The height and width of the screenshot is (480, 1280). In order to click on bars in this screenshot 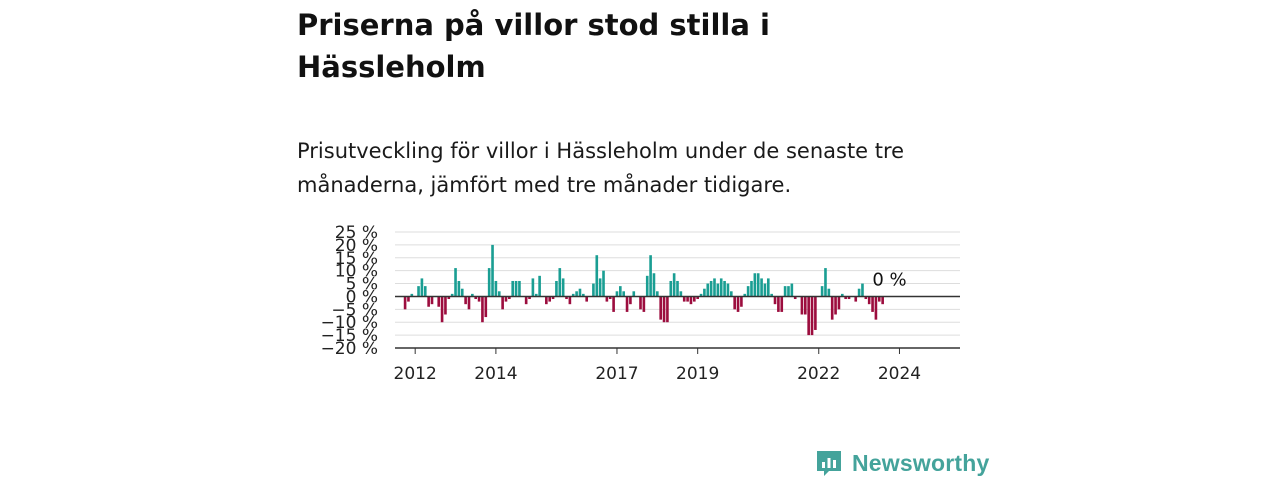, I will do `click(643, 290)`.